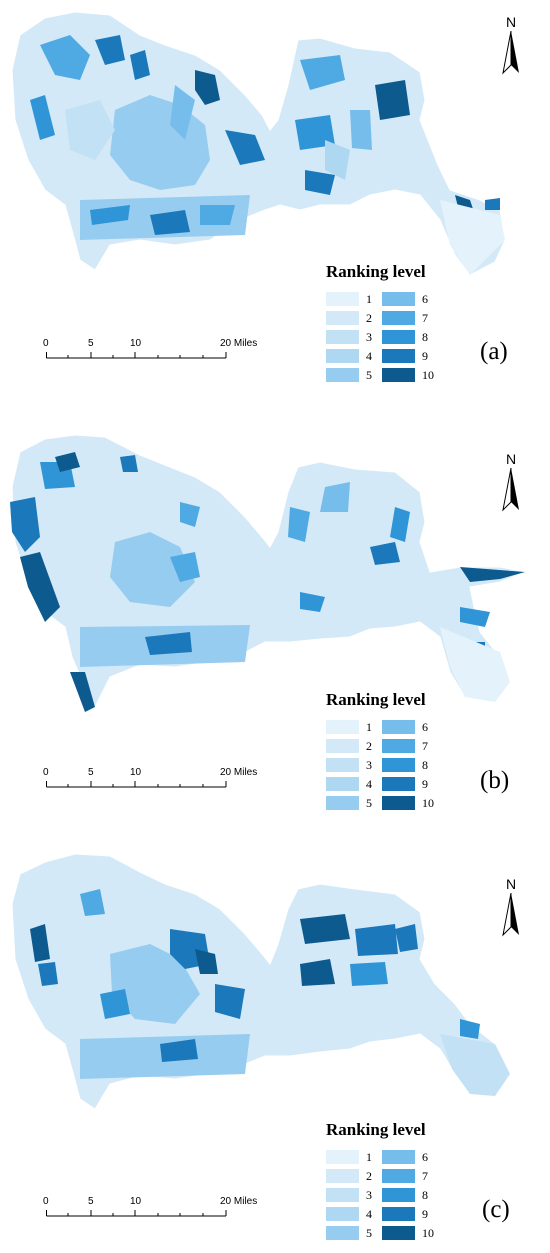 This screenshot has height=1253, width=550. What do you see at coordinates (136, 343) in the screenshot?
I see `scale-tick-label: 10` at bounding box center [136, 343].